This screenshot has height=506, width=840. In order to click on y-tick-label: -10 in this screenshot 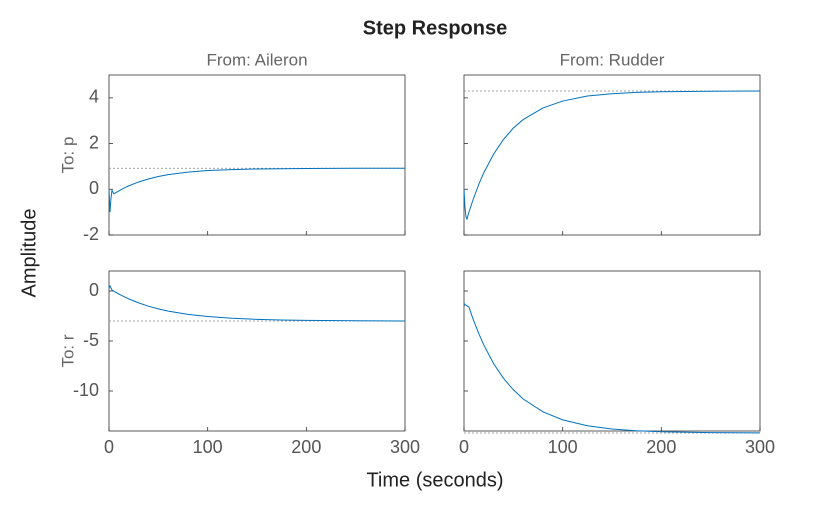, I will do `click(86, 390)`.